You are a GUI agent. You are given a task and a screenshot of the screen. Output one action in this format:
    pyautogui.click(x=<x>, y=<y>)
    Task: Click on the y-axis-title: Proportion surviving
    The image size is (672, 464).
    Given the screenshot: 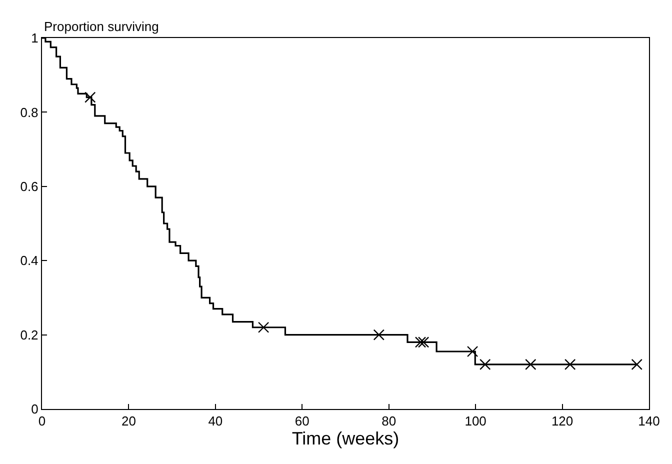 What is the action you would take?
    pyautogui.click(x=101, y=26)
    